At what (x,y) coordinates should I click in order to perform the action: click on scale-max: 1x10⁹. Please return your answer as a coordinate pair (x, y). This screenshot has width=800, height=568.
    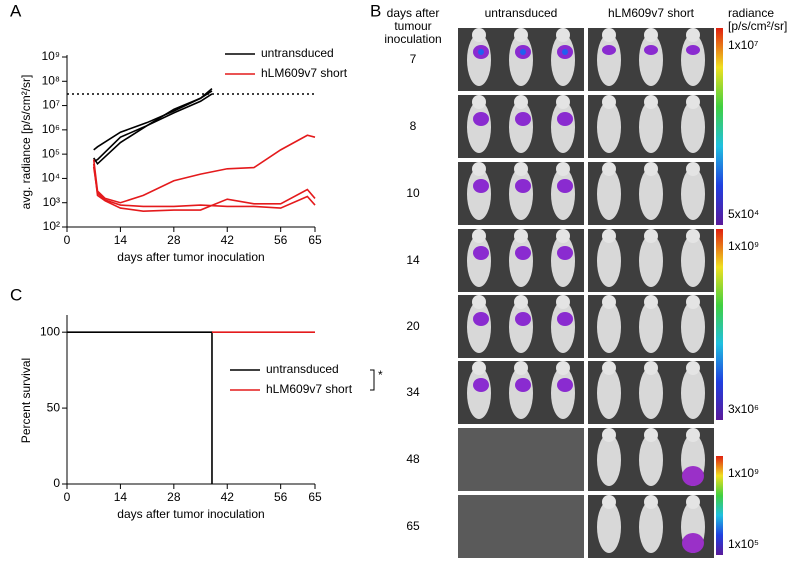
    Looking at the image, I should click on (743, 246).